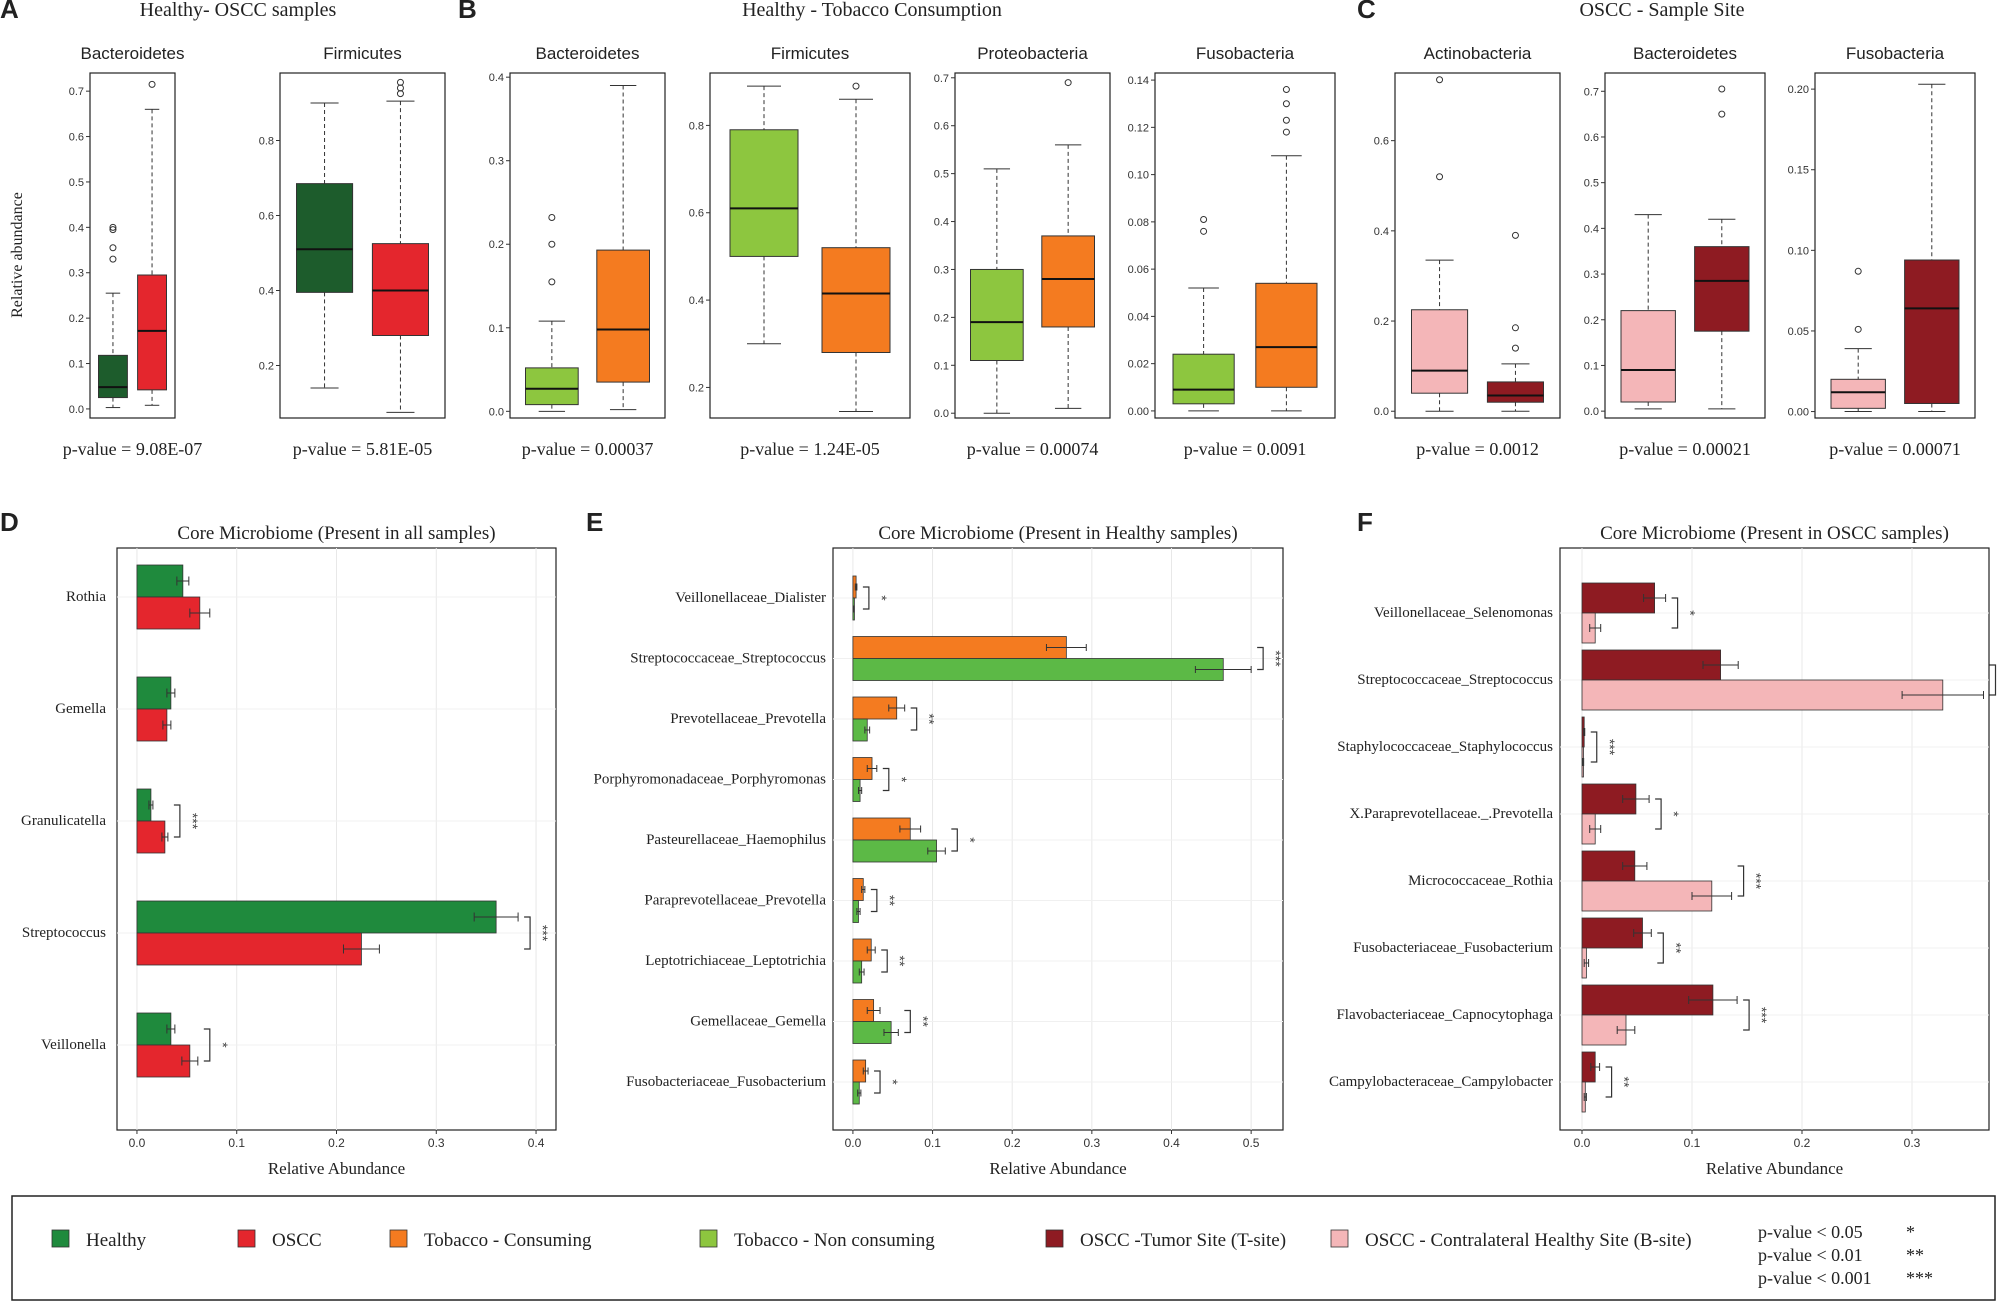 The height and width of the screenshot is (1304, 2008). I want to click on y-tick-label: 0.5, so click(76, 183).